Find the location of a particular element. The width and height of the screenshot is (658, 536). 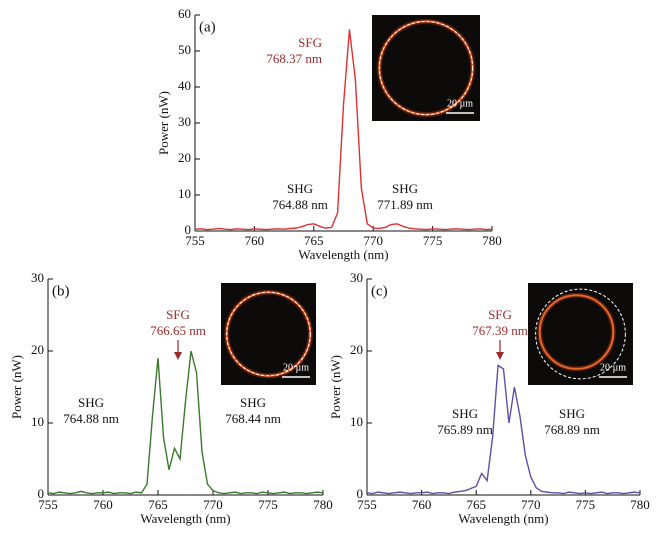

annotation: 768.37 nm is located at coordinates (294, 58).